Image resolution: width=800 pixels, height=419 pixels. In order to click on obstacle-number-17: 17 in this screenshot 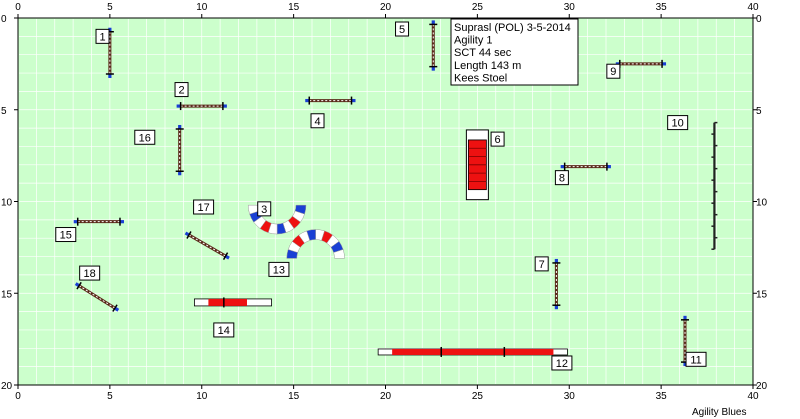, I will do `click(204, 207)`.